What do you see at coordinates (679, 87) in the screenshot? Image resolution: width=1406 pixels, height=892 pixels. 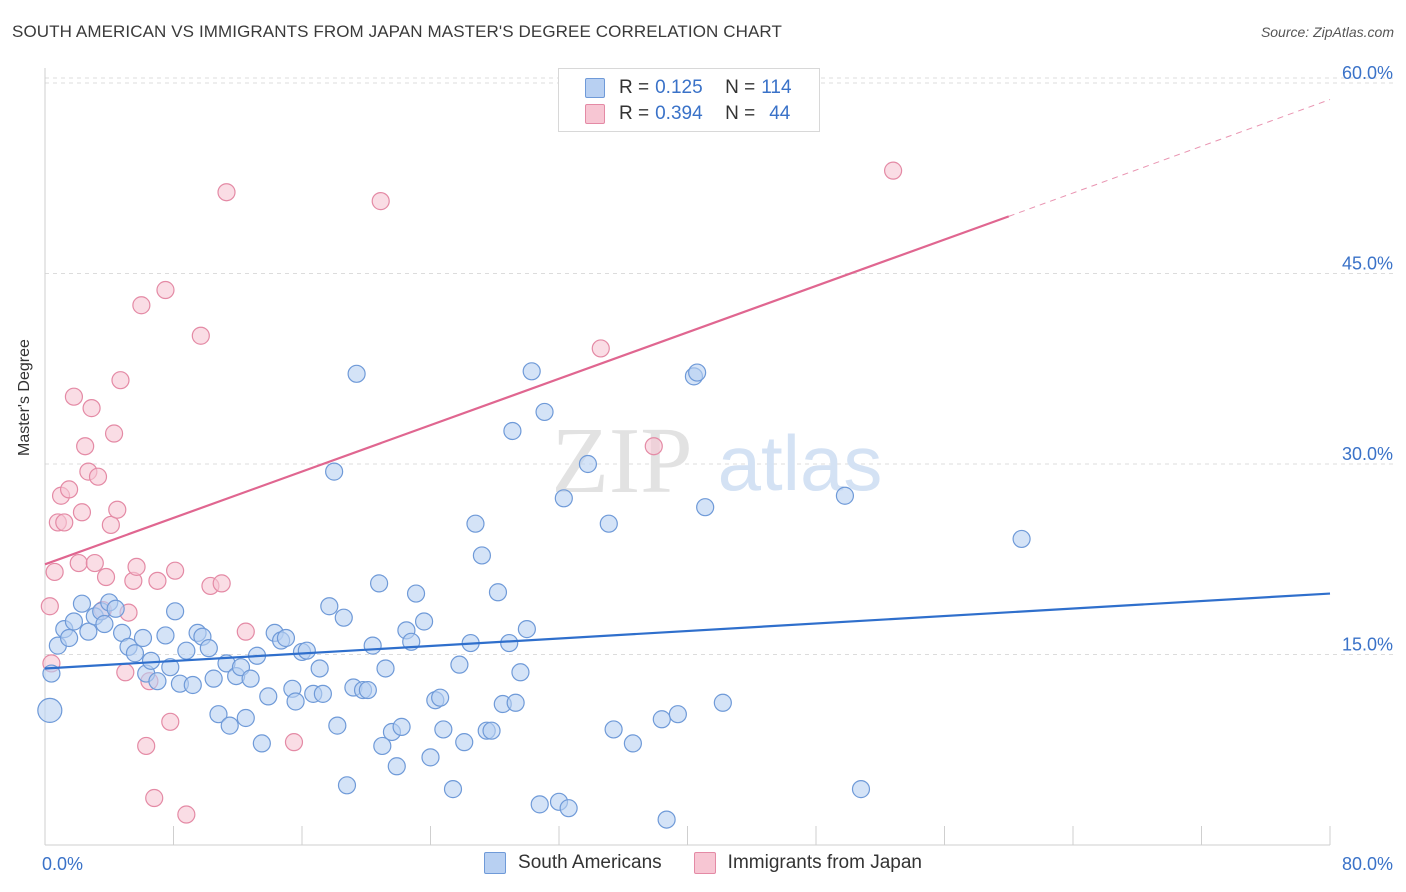 I see `legend-r-value: 0.125` at bounding box center [679, 87].